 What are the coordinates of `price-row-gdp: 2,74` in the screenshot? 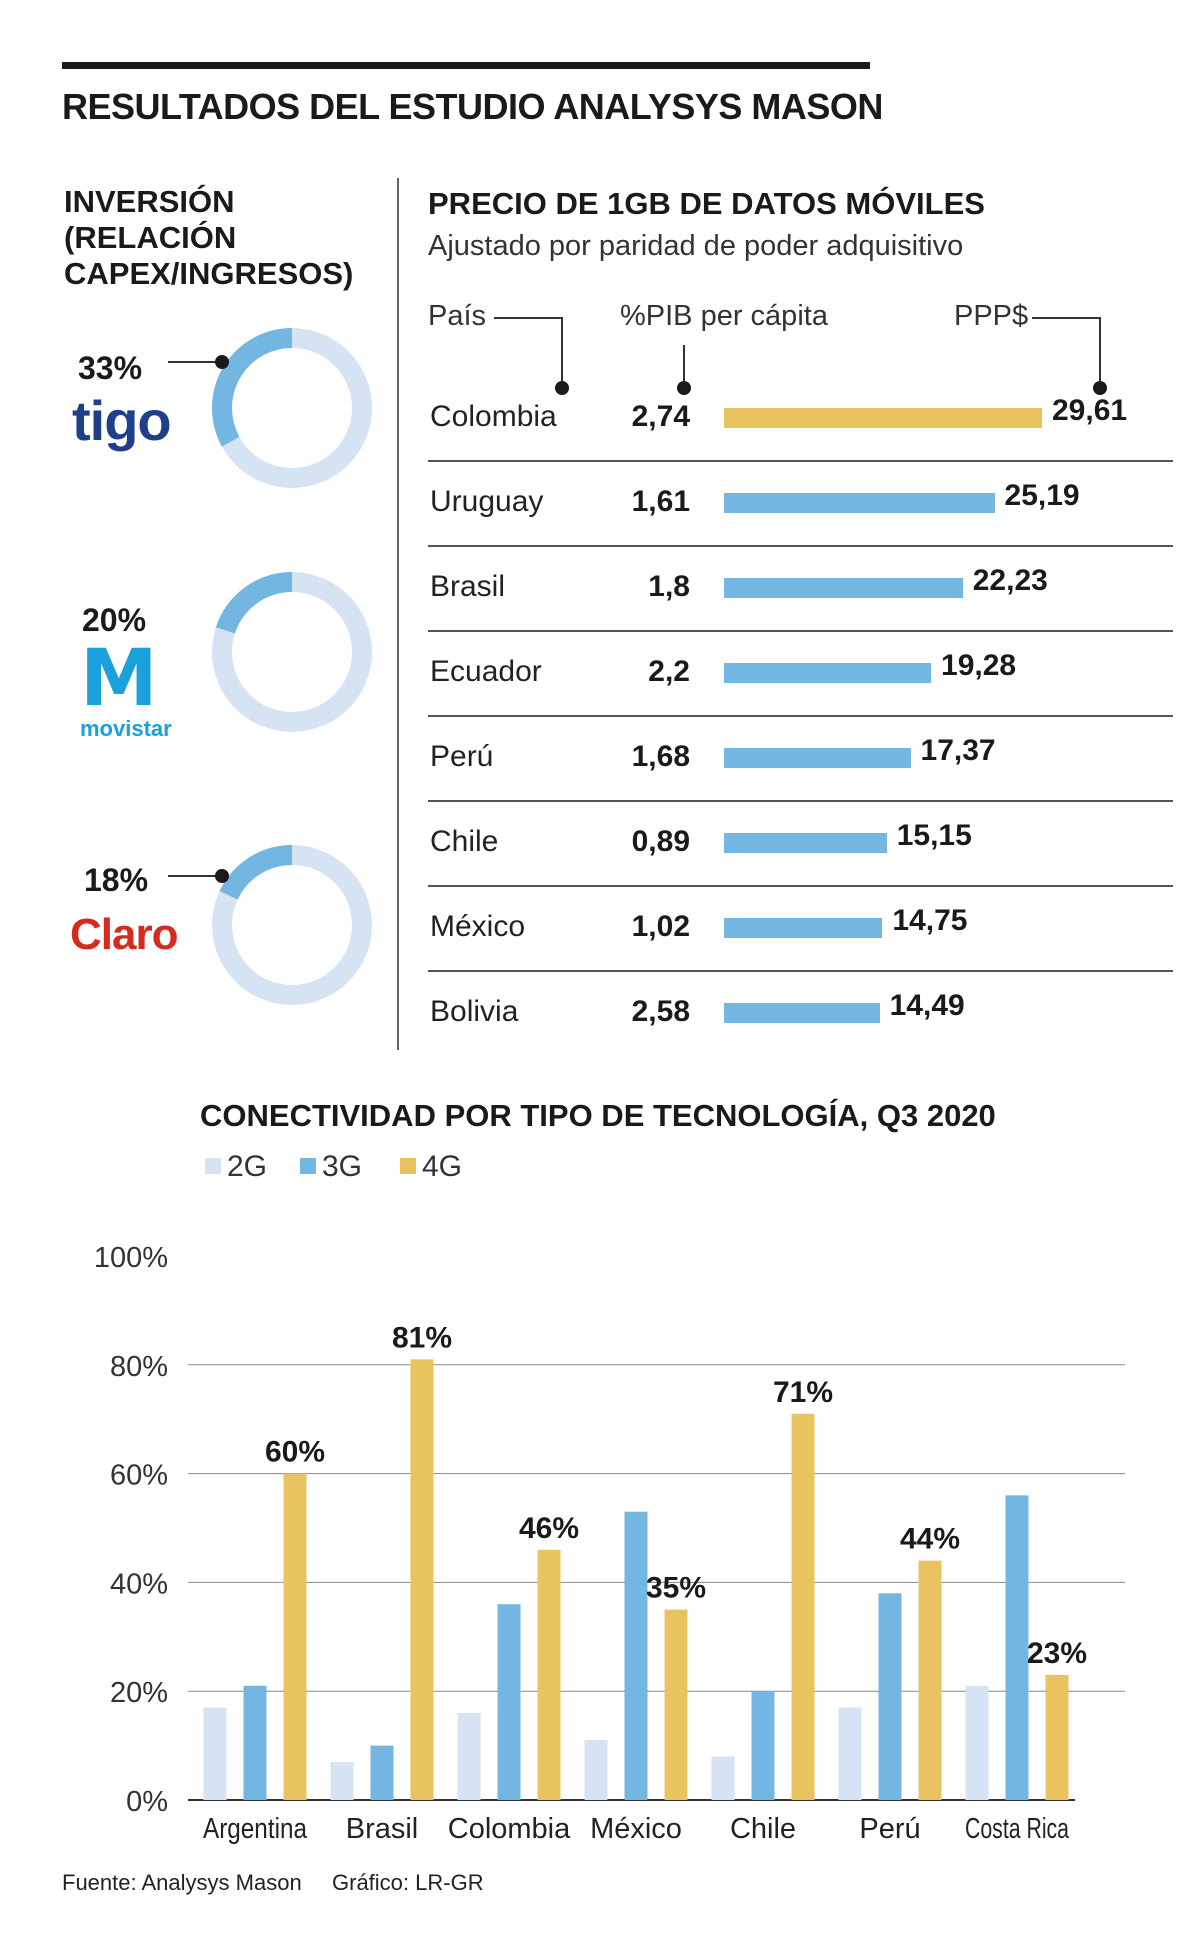 It's located at (660, 416).